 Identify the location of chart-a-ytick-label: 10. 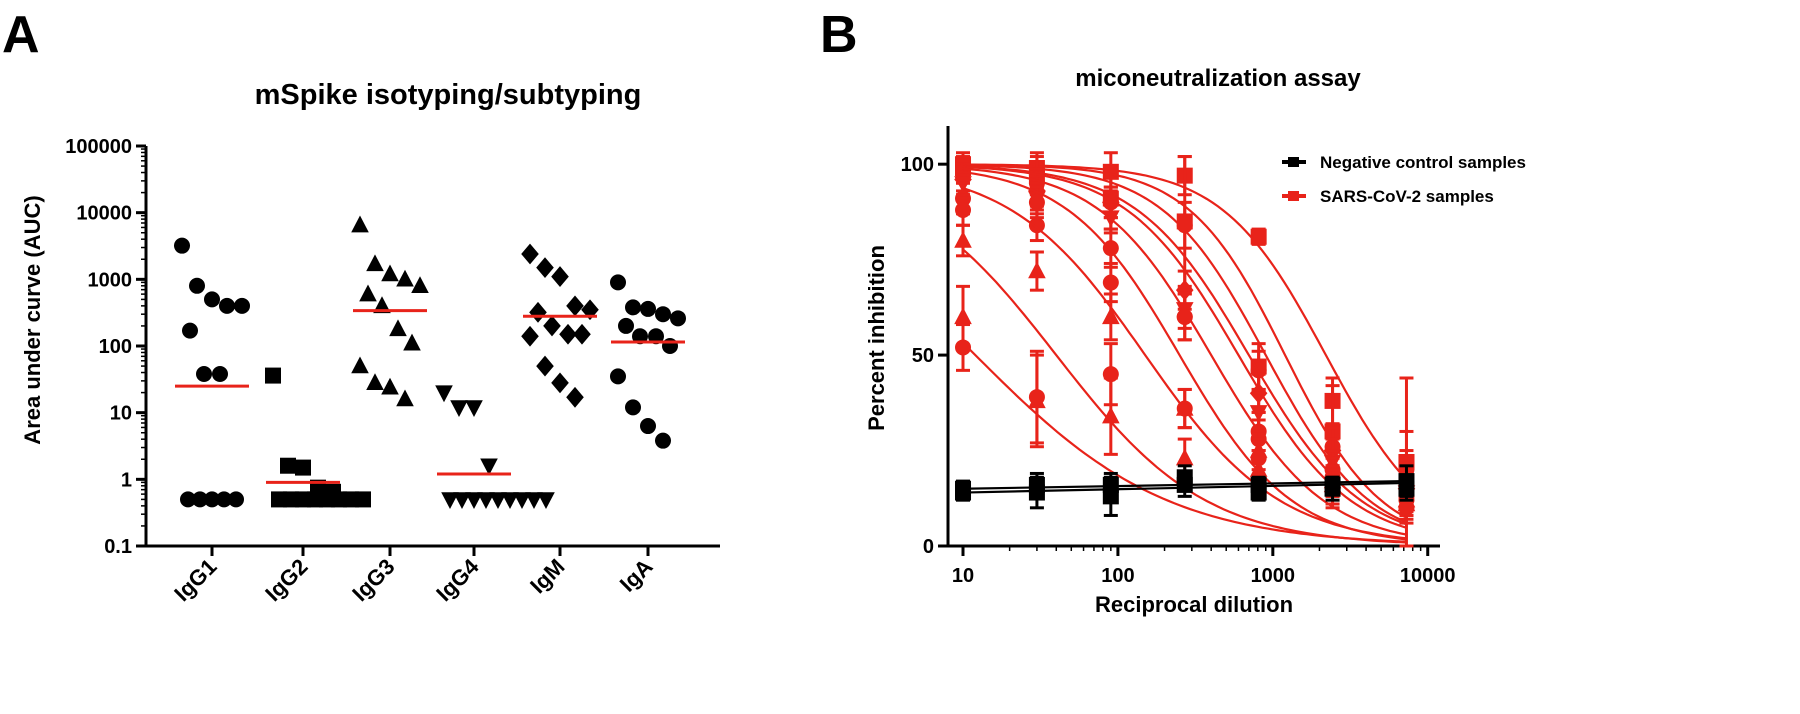
(121, 414).